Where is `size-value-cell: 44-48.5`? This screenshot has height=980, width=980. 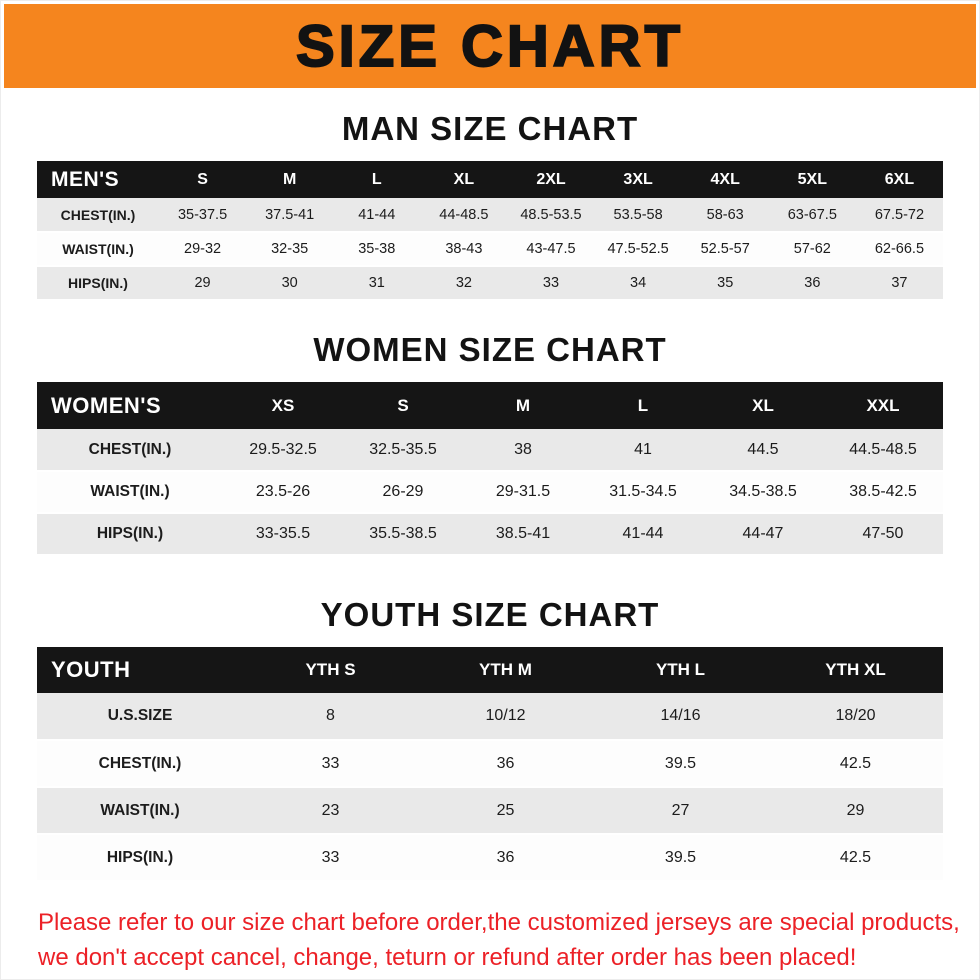 size-value-cell: 44-48.5 is located at coordinates (464, 214).